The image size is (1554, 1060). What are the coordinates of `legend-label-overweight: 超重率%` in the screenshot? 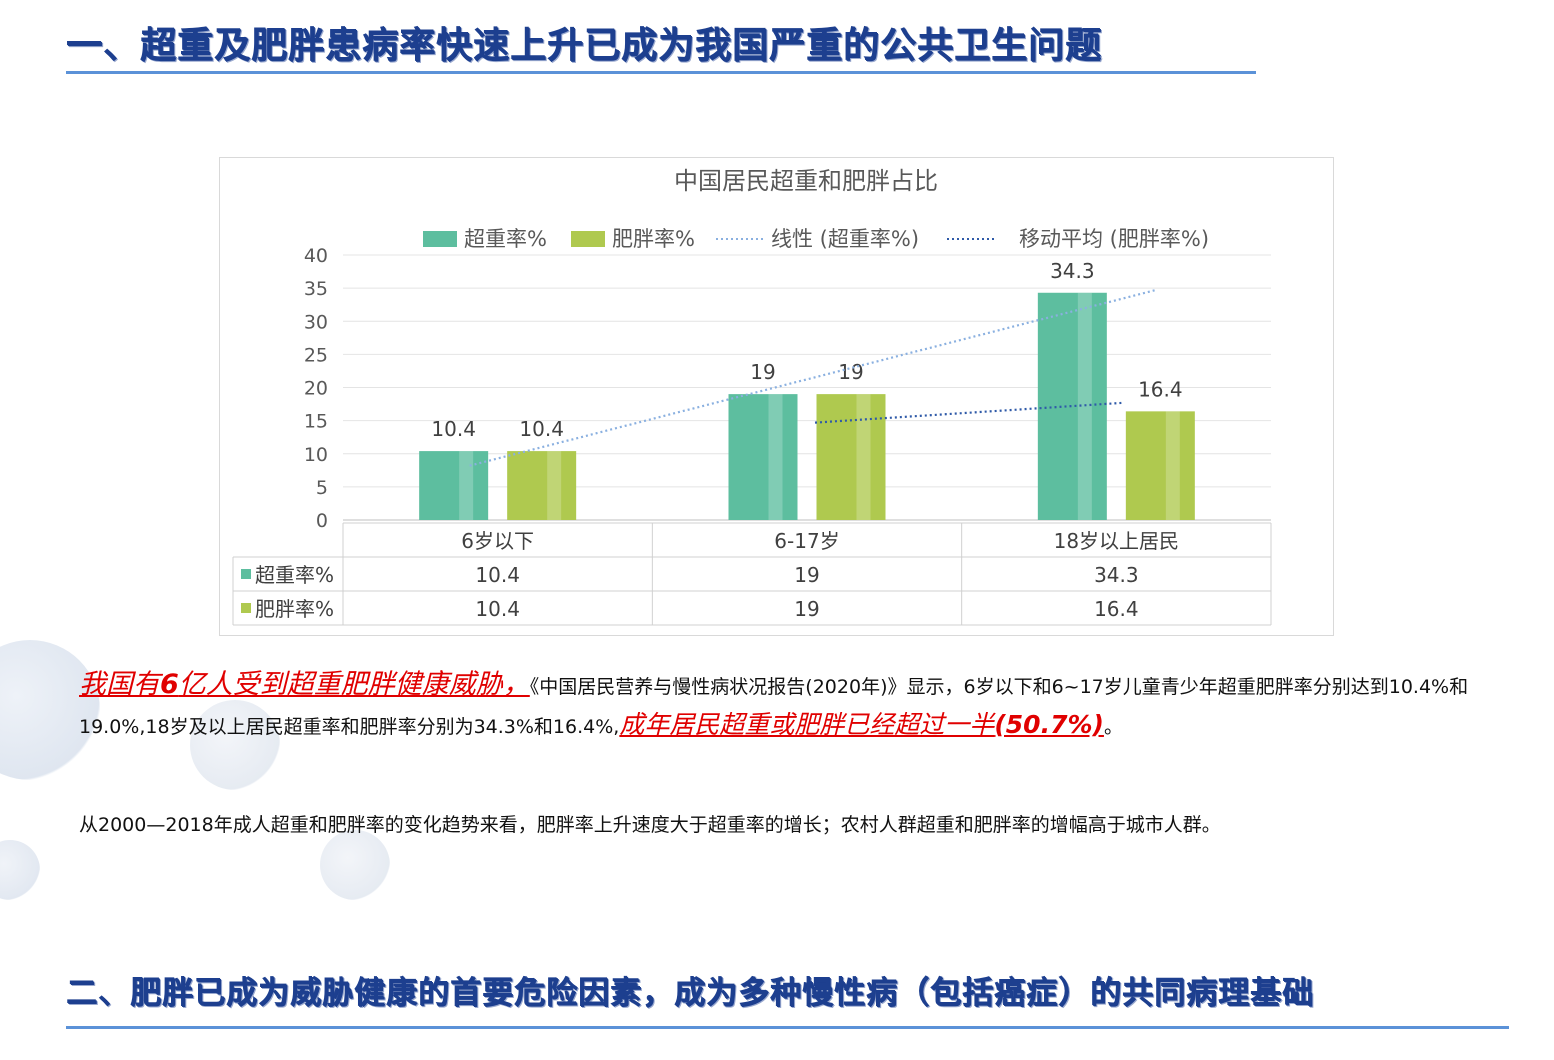 It's located at (505, 239).